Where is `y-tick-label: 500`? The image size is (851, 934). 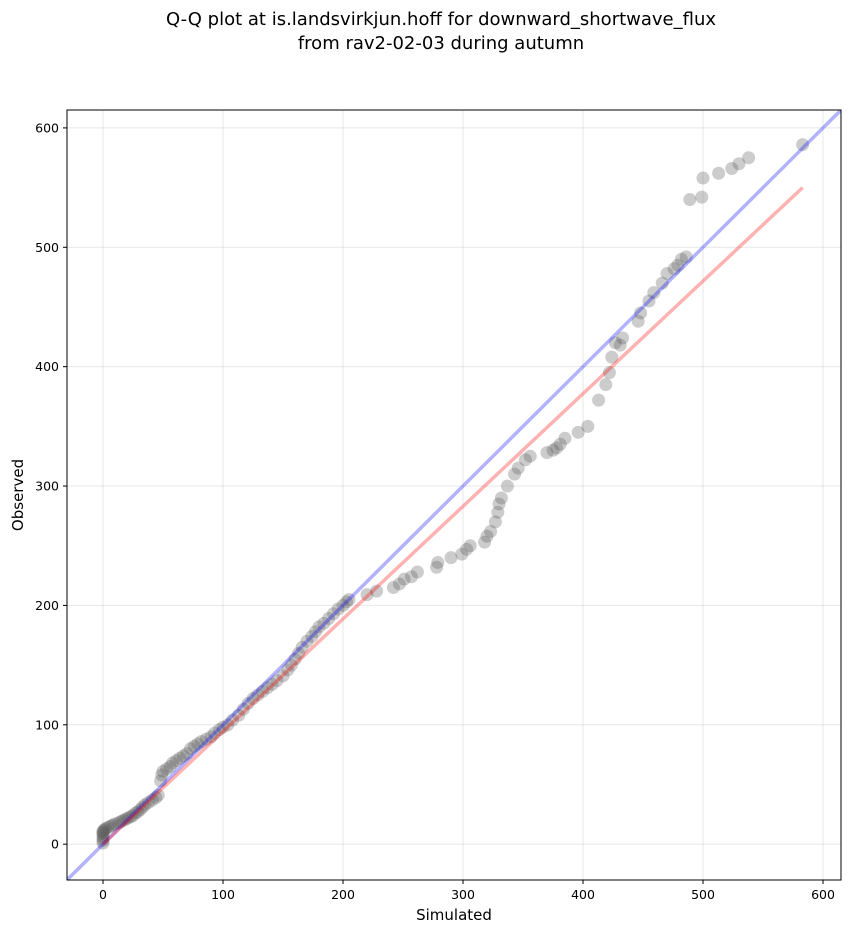
y-tick-label: 500 is located at coordinates (47, 247).